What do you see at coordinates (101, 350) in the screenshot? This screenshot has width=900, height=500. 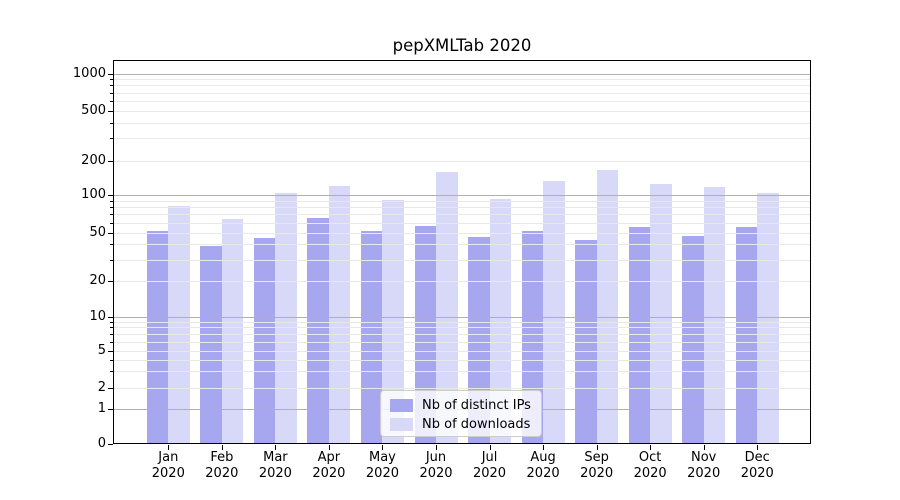 I see `y-axis-tick-label: 5` at bounding box center [101, 350].